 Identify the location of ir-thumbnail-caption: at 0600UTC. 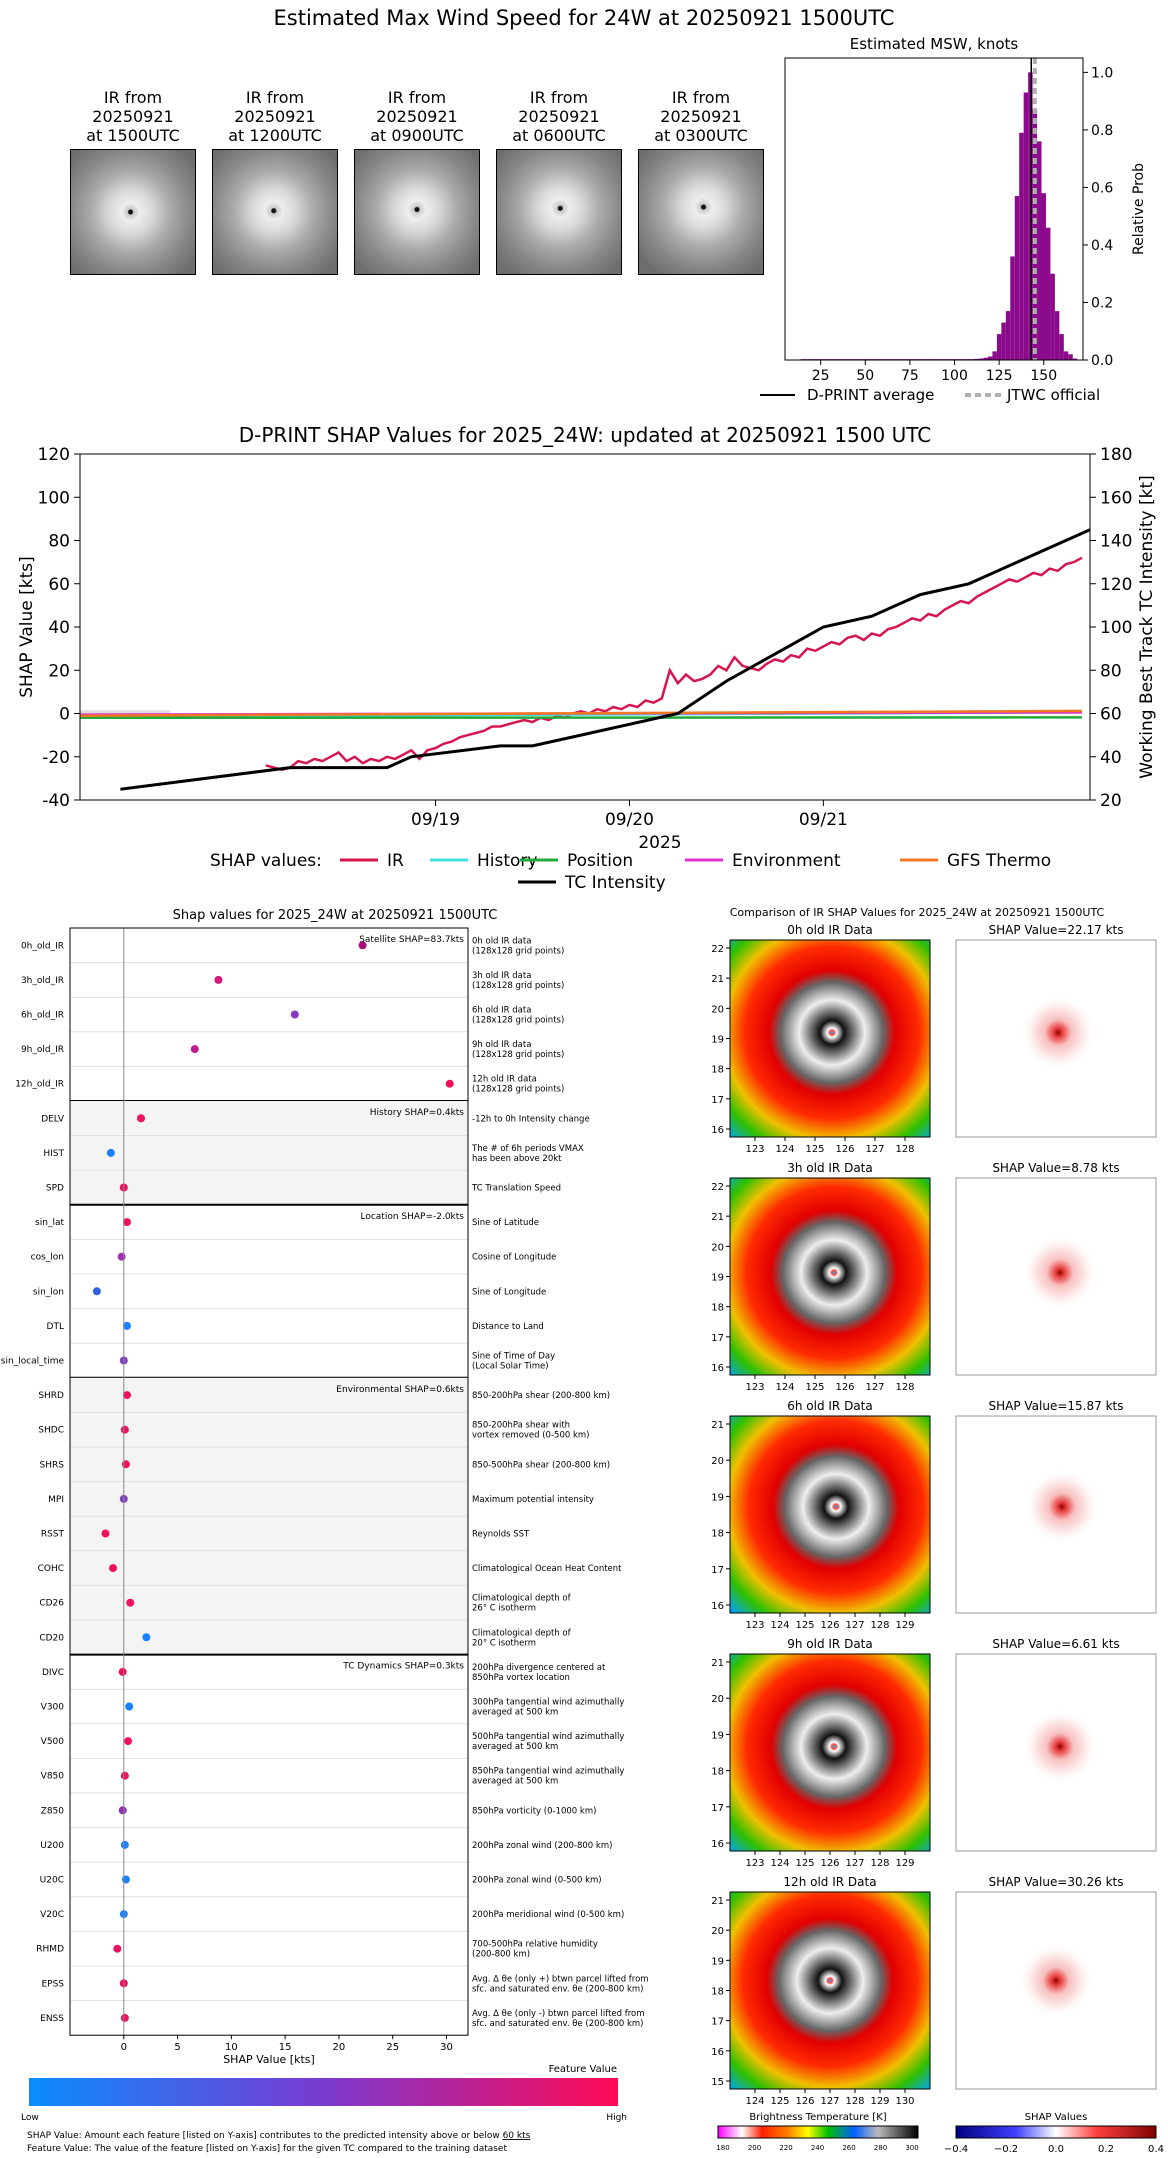
(559, 135).